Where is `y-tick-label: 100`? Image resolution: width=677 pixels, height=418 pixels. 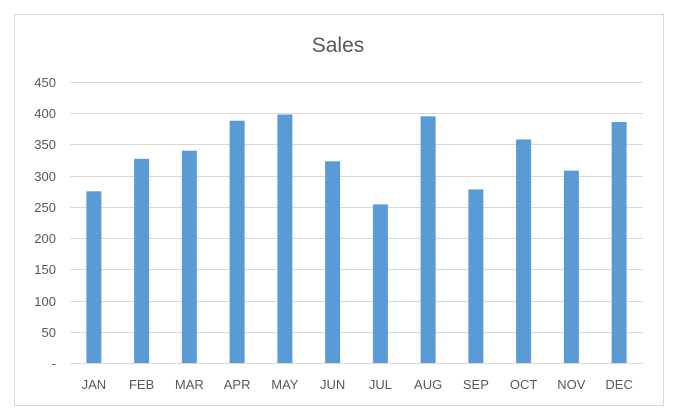
y-tick-label: 100 is located at coordinates (45, 301).